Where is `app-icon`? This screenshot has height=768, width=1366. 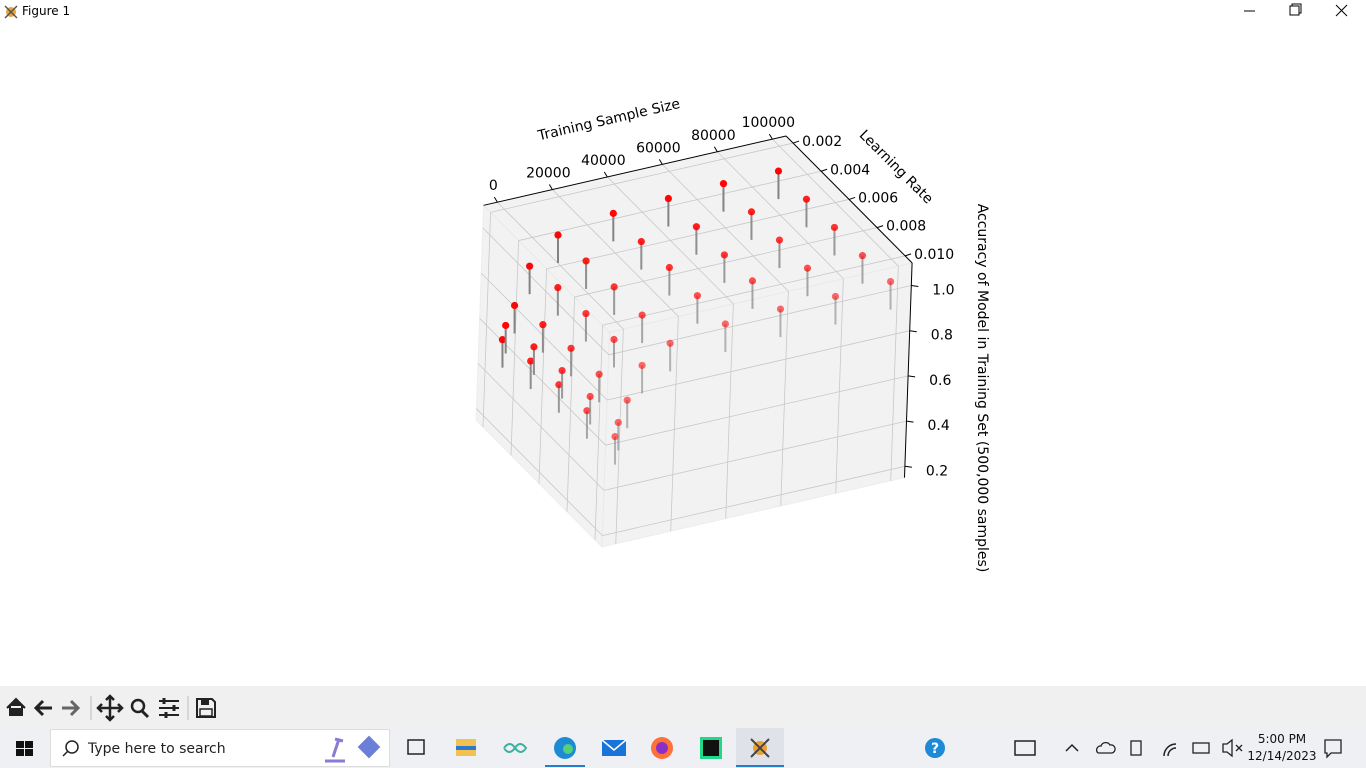
app-icon is located at coordinates (11, 12).